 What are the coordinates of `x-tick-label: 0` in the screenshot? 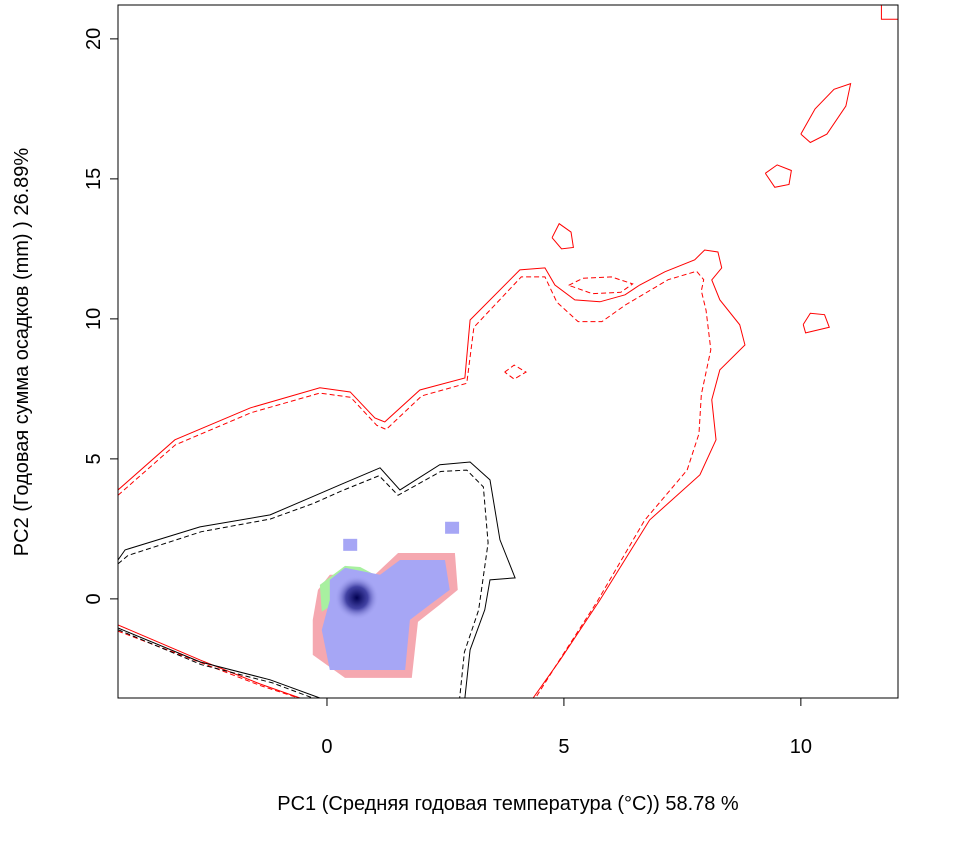 It's located at (326, 747).